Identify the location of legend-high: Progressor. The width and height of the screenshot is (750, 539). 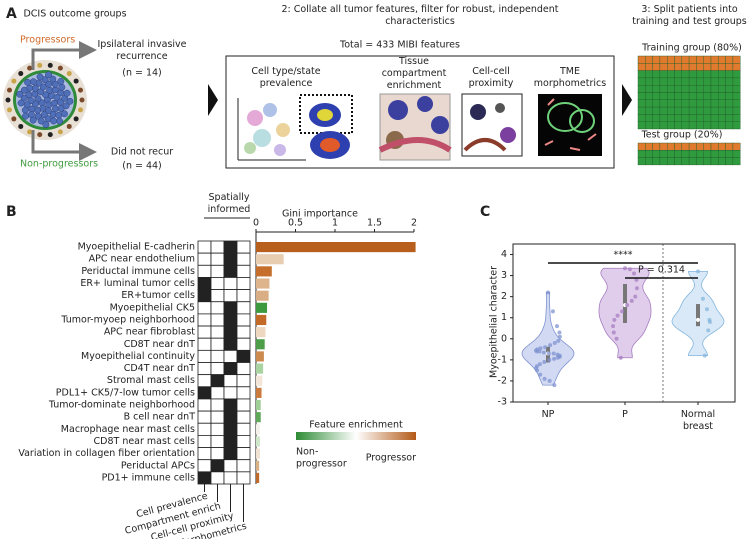
(391, 458).